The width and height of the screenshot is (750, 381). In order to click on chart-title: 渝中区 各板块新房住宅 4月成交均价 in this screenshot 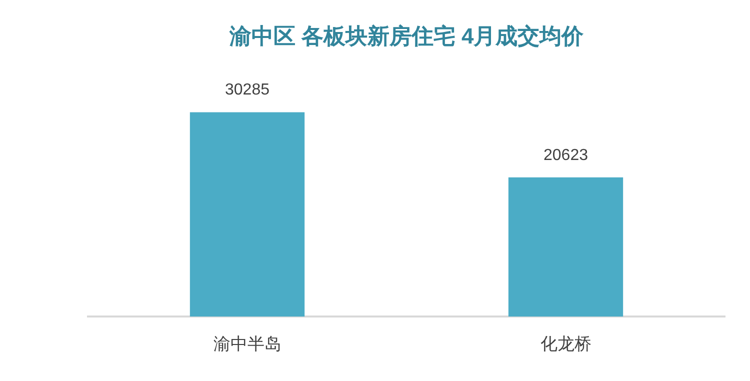, I will do `click(406, 35)`.